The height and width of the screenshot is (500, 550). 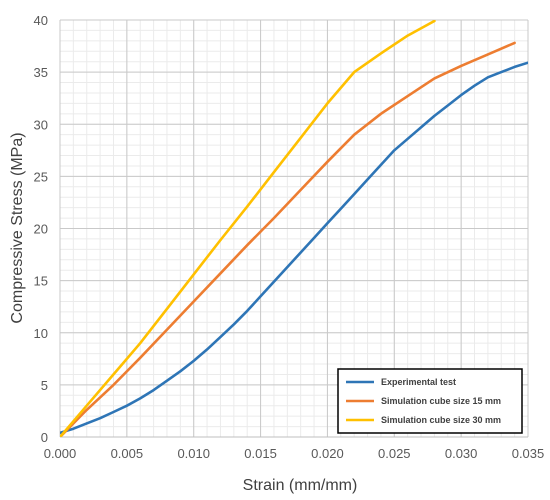 I want to click on y-tick-label: 20, so click(x=41, y=229).